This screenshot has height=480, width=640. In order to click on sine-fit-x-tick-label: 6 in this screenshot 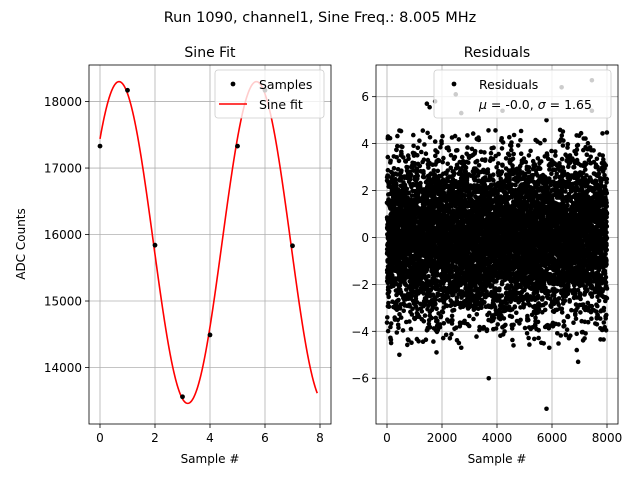, I will do `click(265, 438)`.